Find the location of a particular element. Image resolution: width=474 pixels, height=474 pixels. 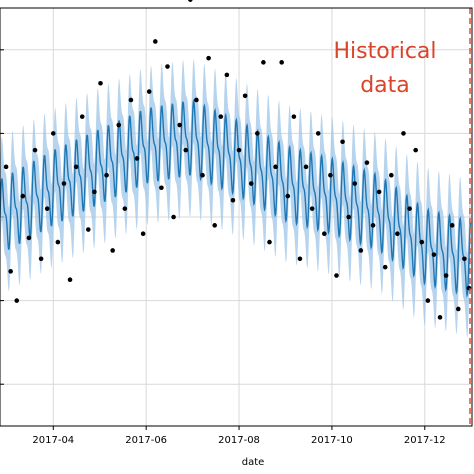

x-axis-label: date is located at coordinates (253, 462).